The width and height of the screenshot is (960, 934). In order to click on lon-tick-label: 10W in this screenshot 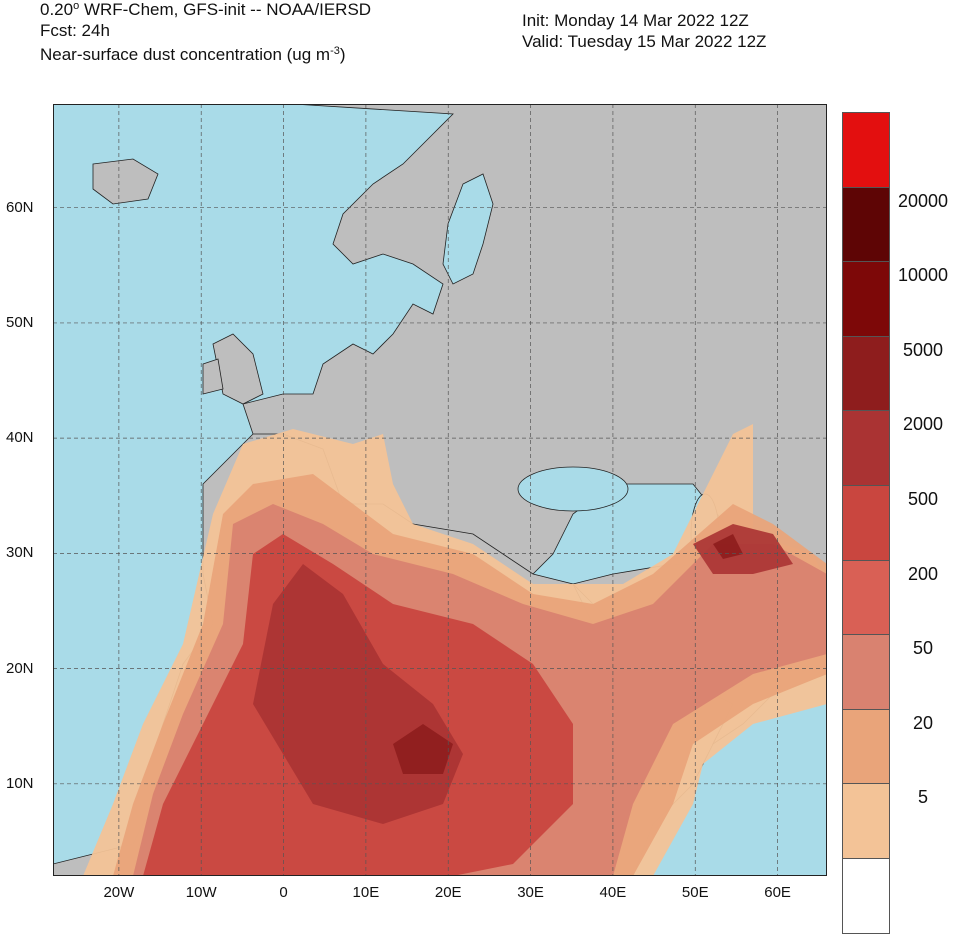, I will do `click(201, 892)`.